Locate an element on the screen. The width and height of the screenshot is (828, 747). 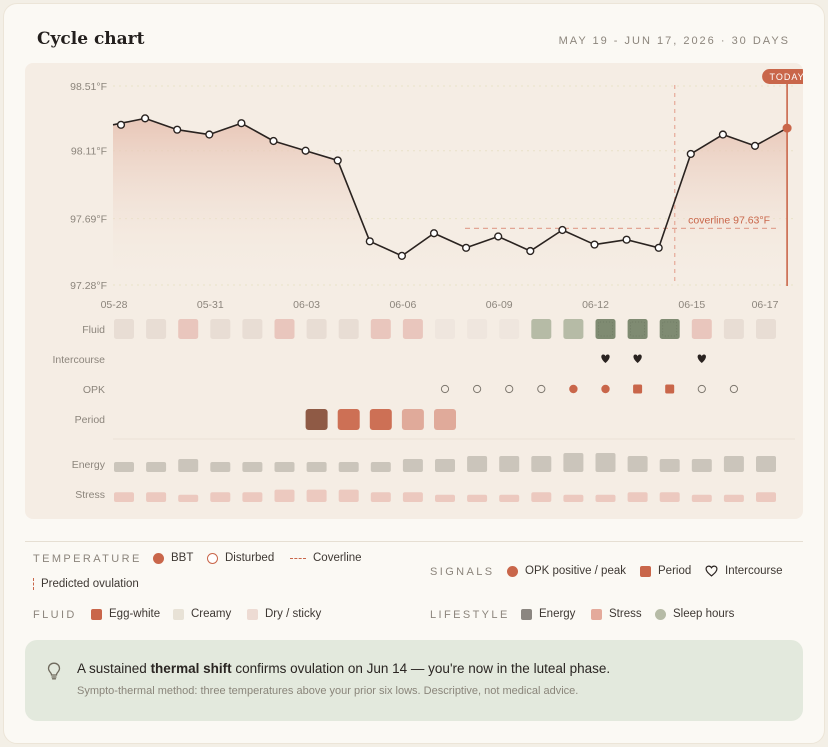
date-range: MAY 19 - JUN 17, 2026 · 30 DAYS is located at coordinates (674, 41).